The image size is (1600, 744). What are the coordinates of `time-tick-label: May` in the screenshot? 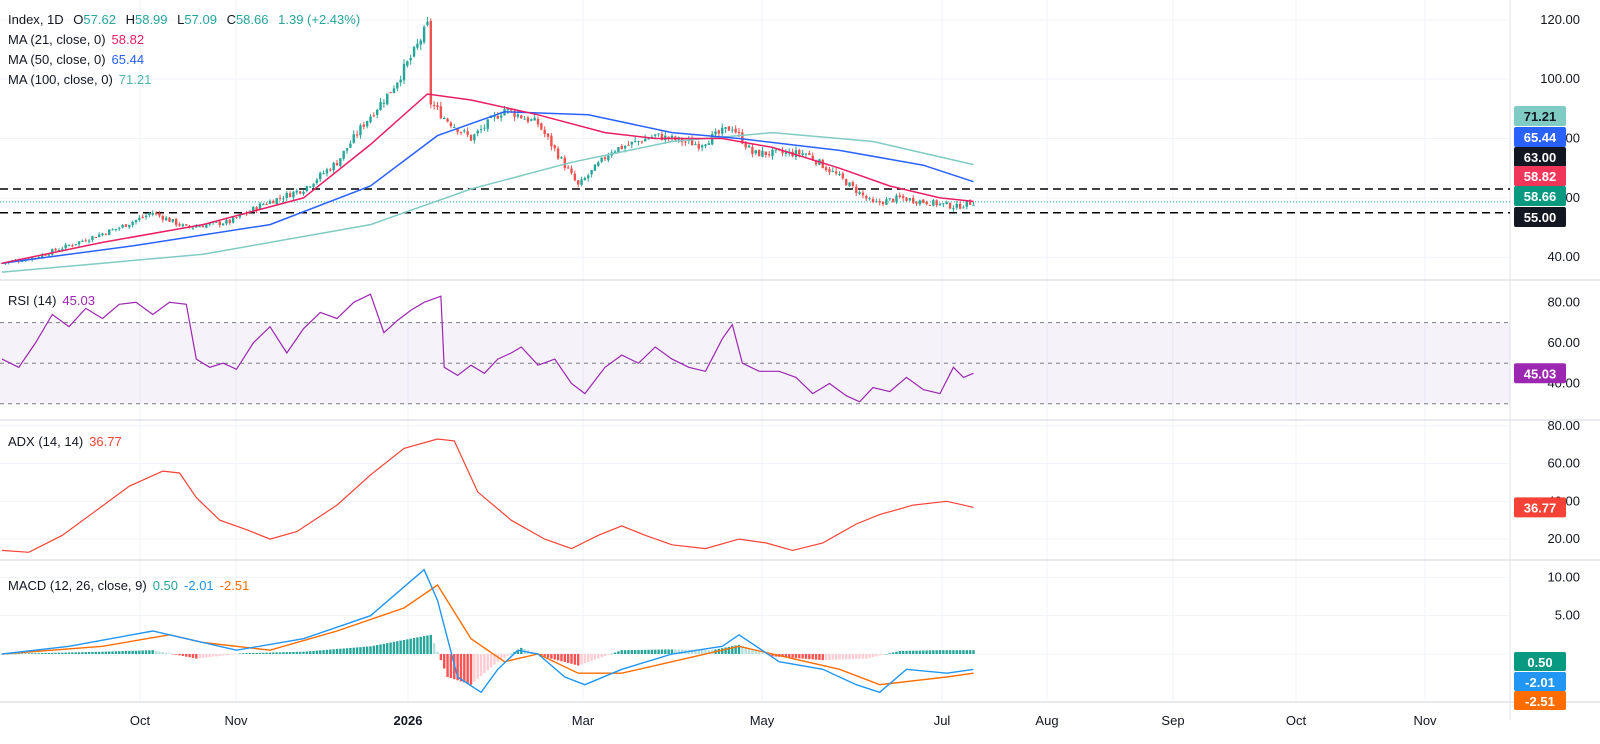 It's located at (762, 720).